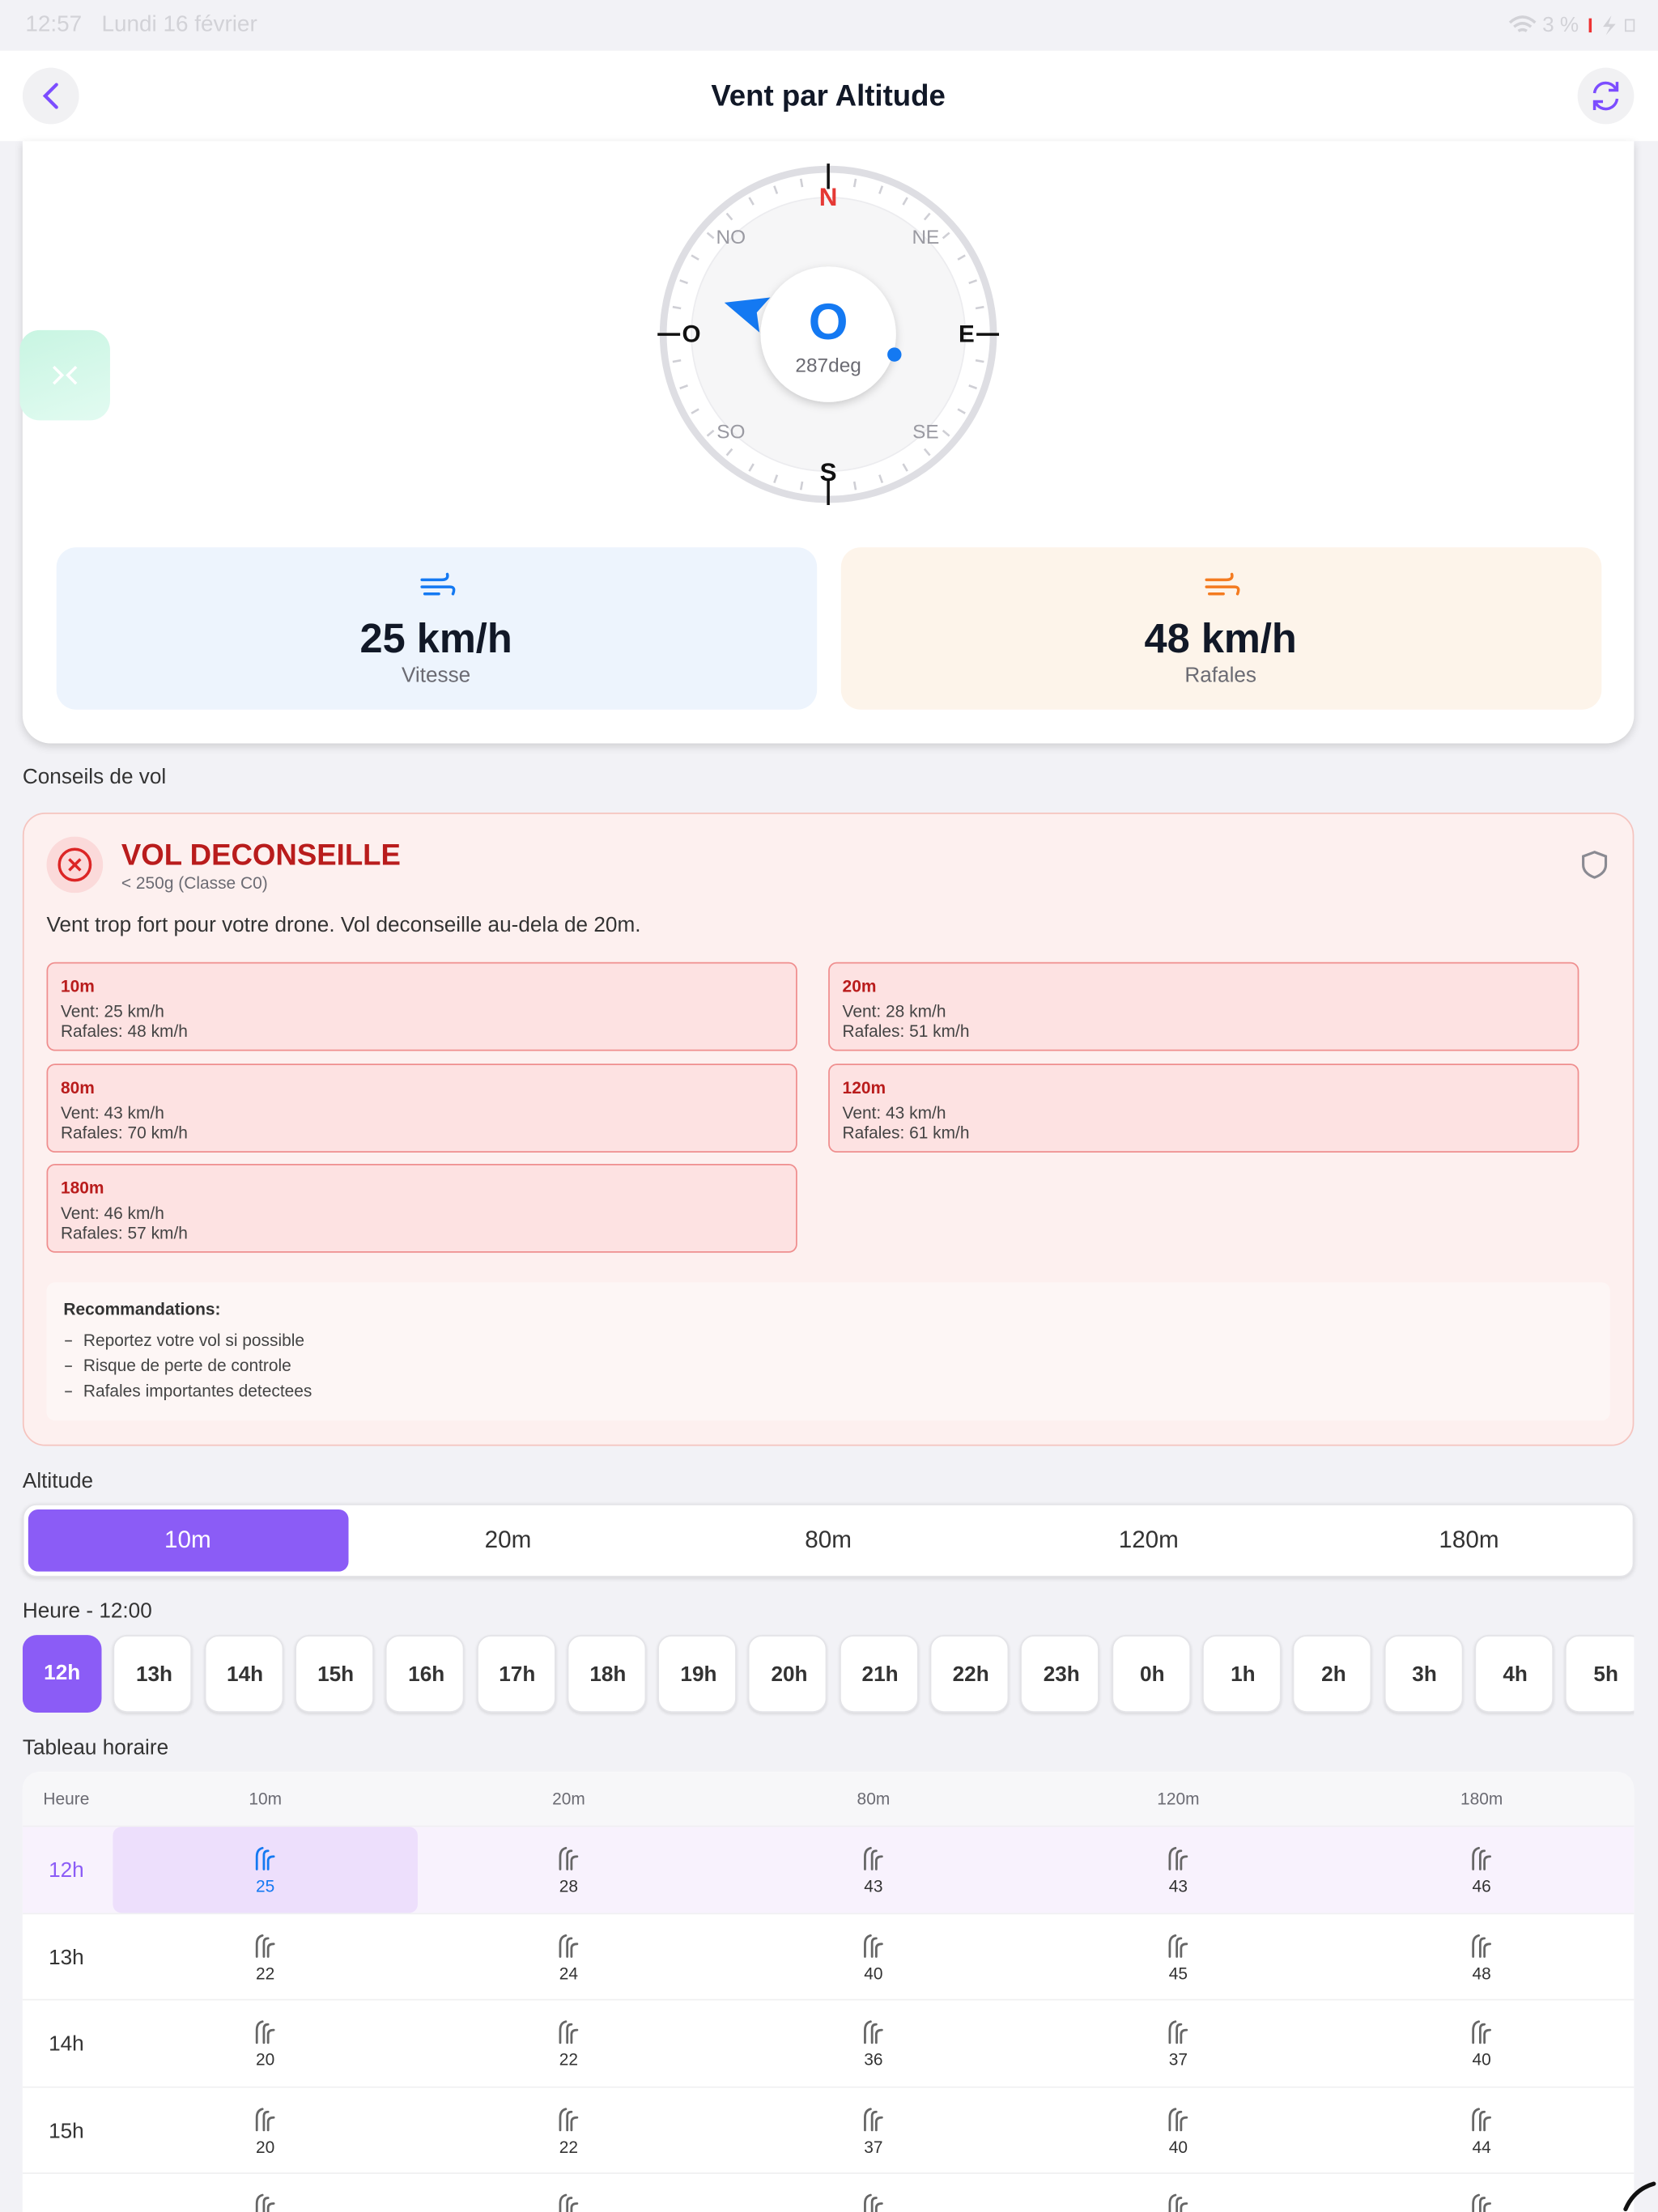 The height and width of the screenshot is (2212, 1658). Describe the element at coordinates (54, 24) in the screenshot. I see `status-time: 12:57` at that location.